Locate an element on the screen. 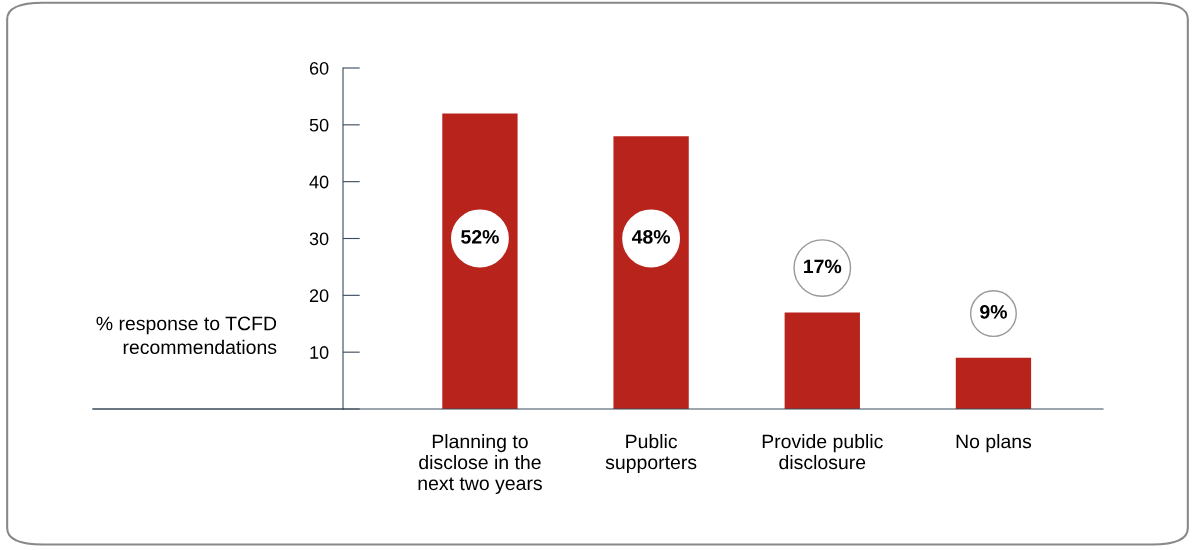 The width and height of the screenshot is (1195, 550). y-tick-label: 30 is located at coordinates (319, 239).